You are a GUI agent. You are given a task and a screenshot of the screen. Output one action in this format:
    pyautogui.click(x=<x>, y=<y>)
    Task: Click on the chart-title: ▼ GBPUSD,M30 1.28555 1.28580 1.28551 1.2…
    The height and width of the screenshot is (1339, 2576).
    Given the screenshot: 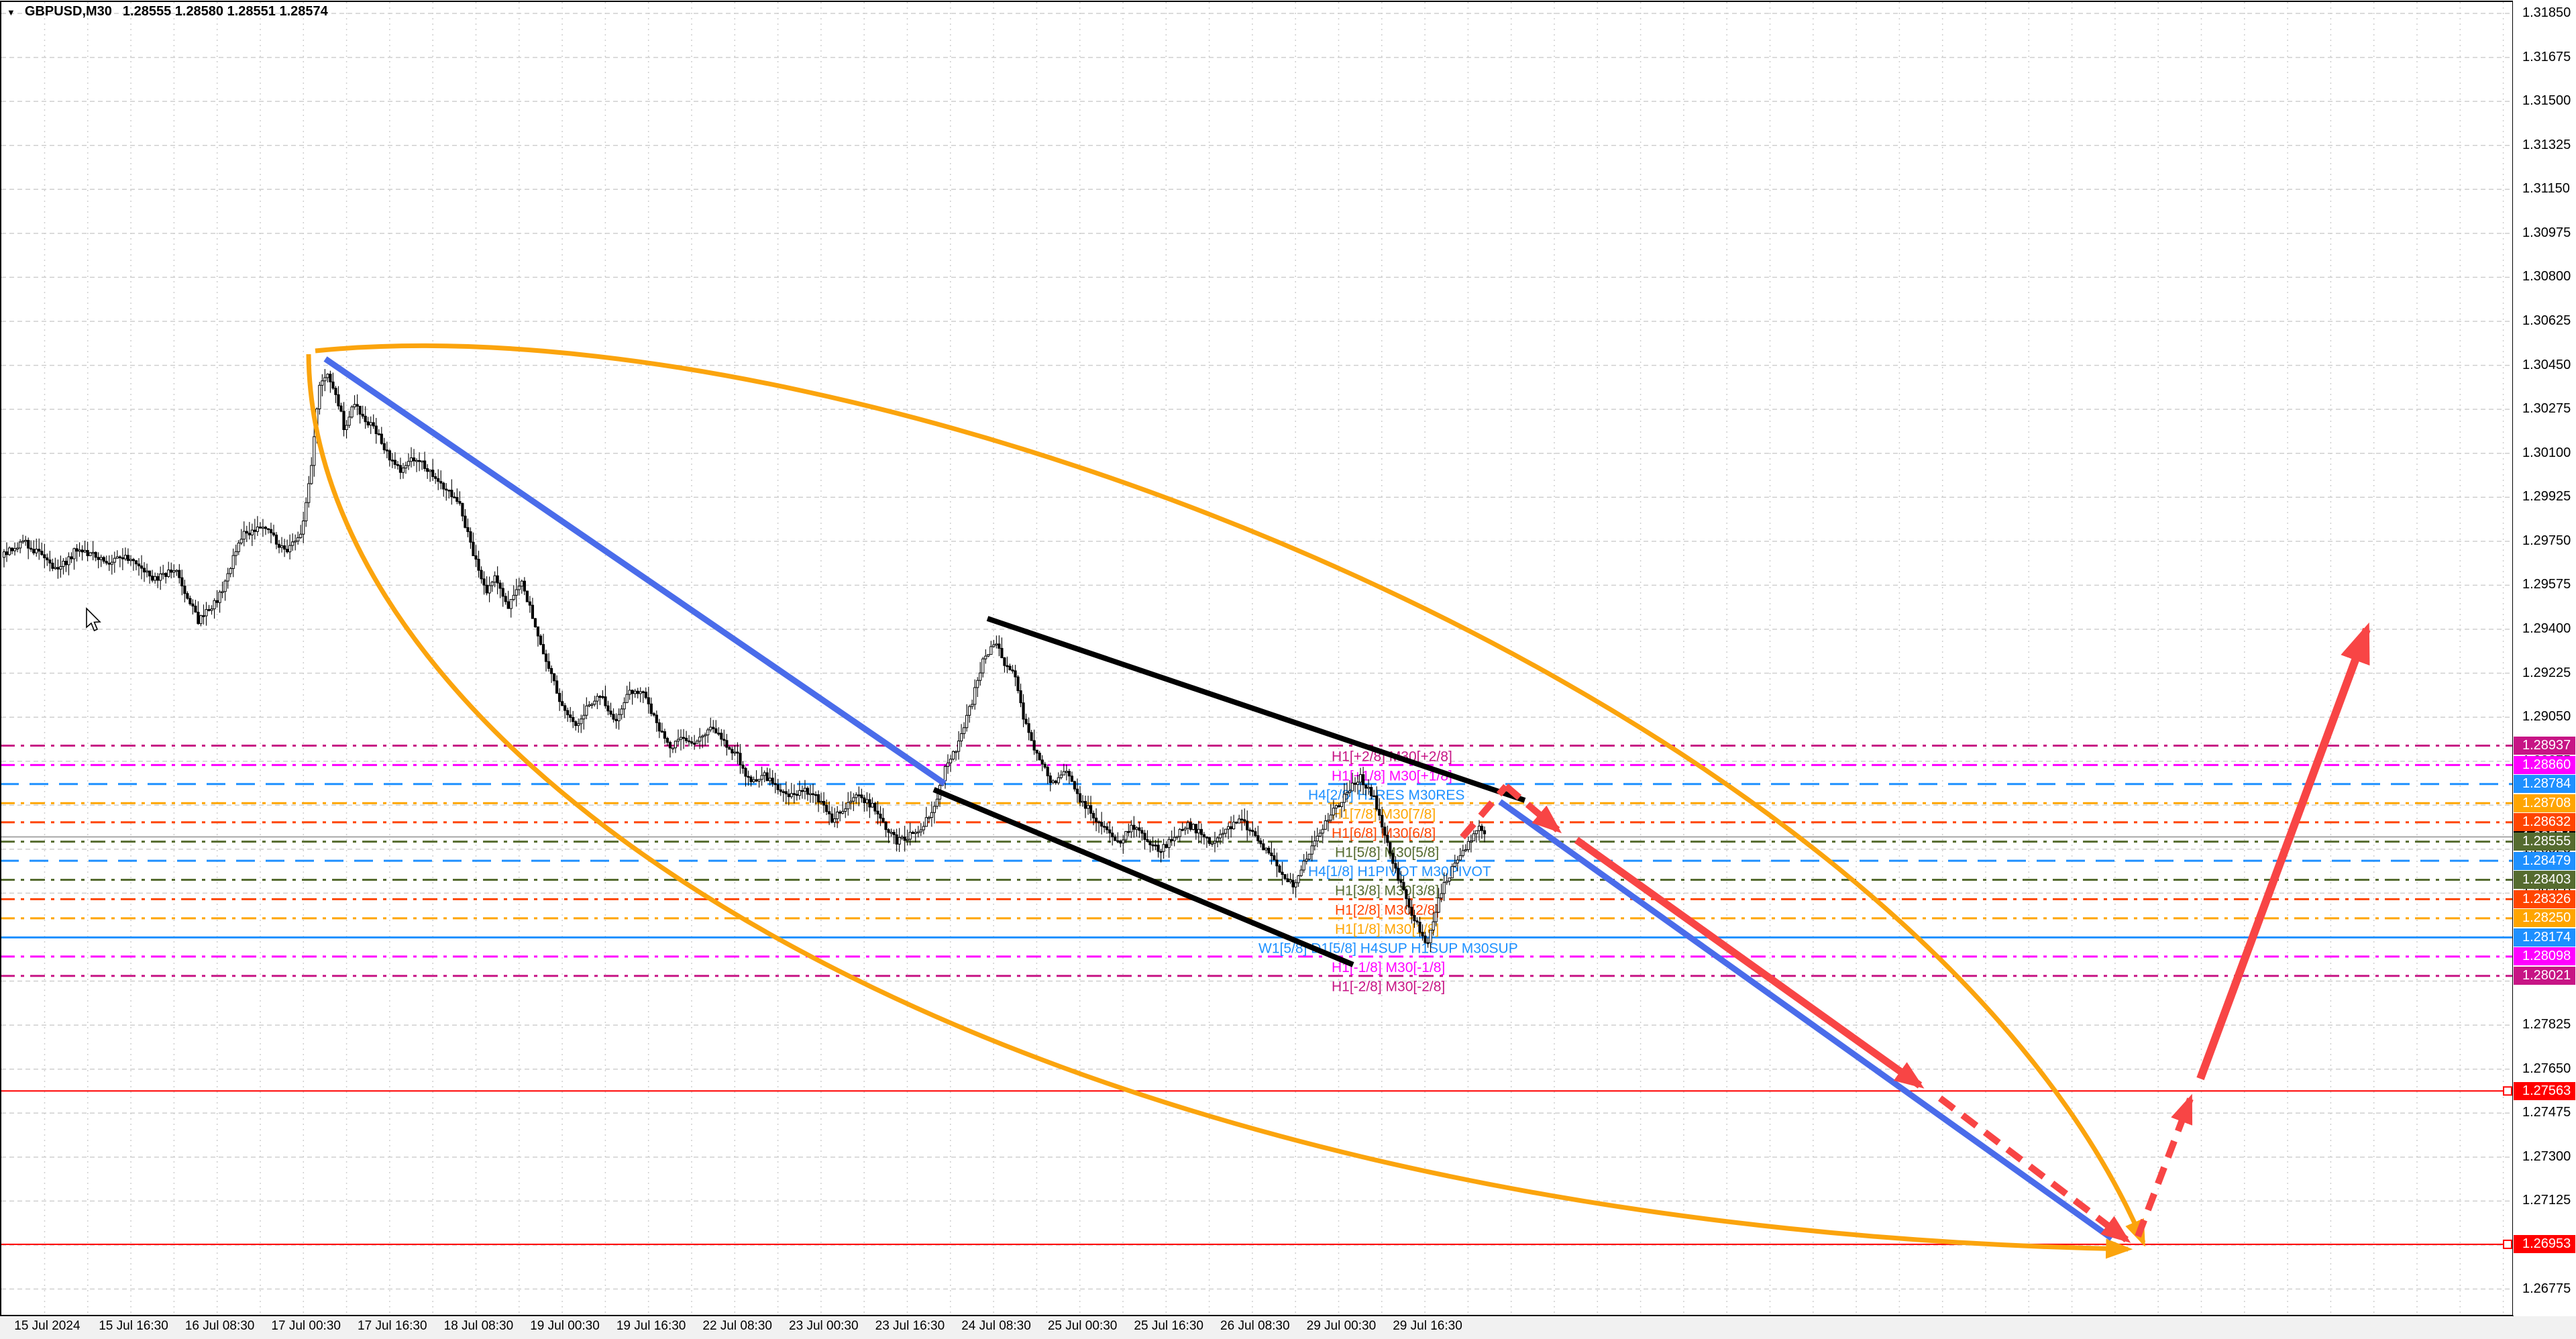 What is the action you would take?
    pyautogui.click(x=167, y=11)
    